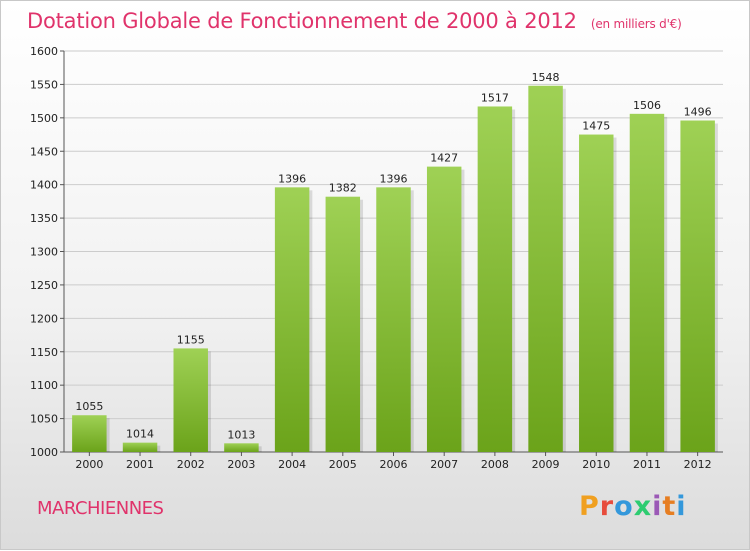  Describe the element at coordinates (647, 464) in the screenshot. I see `x-tick-label: 2011` at that location.